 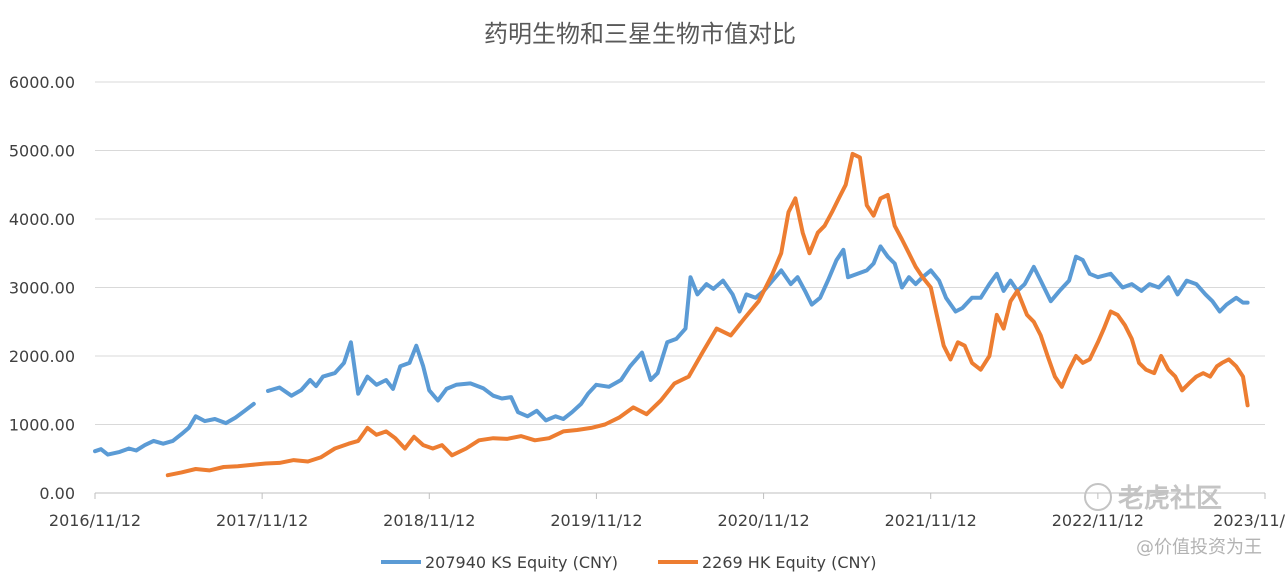 I want to click on y-tick-label: 0.00, so click(x=57, y=493).